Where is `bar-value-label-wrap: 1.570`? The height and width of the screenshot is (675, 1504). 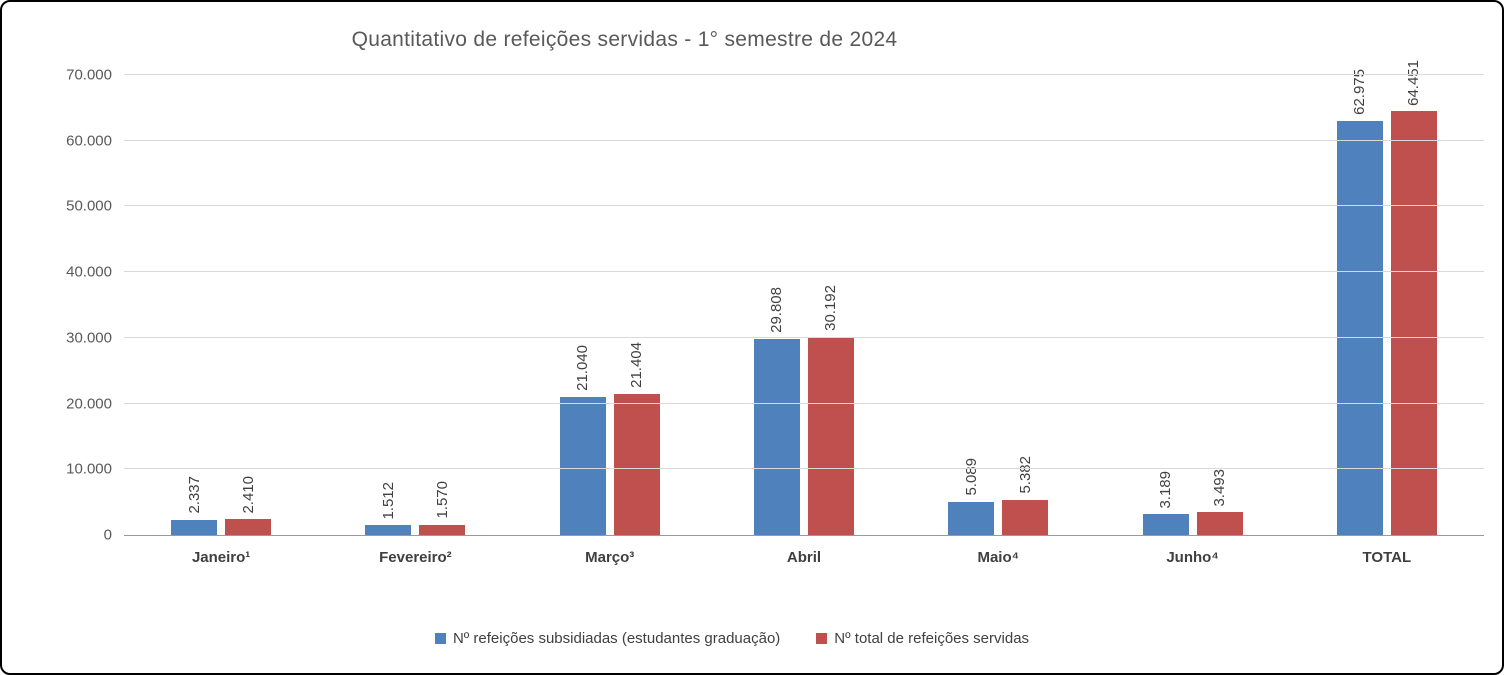
bar-value-label-wrap: 1.570 is located at coordinates (442, 500).